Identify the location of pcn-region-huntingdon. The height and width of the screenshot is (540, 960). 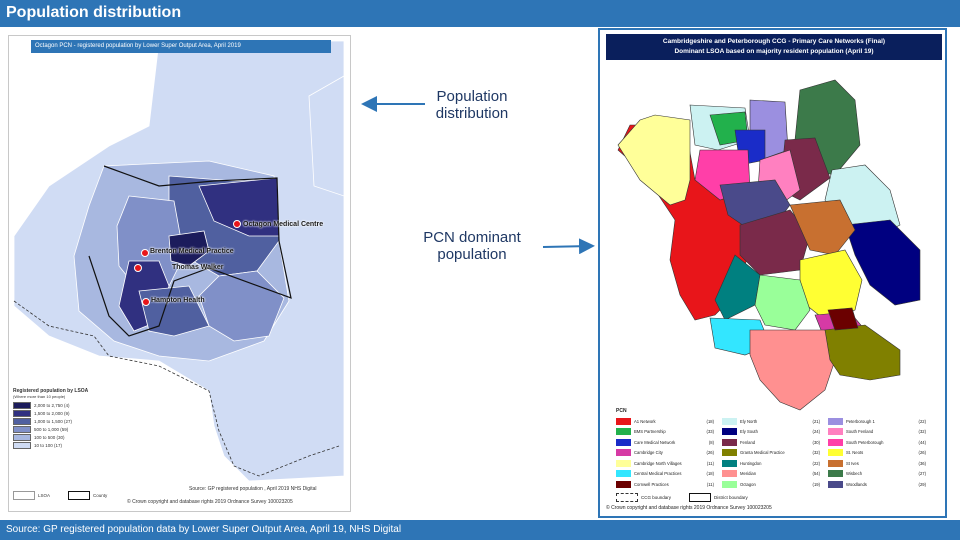
(737, 287).